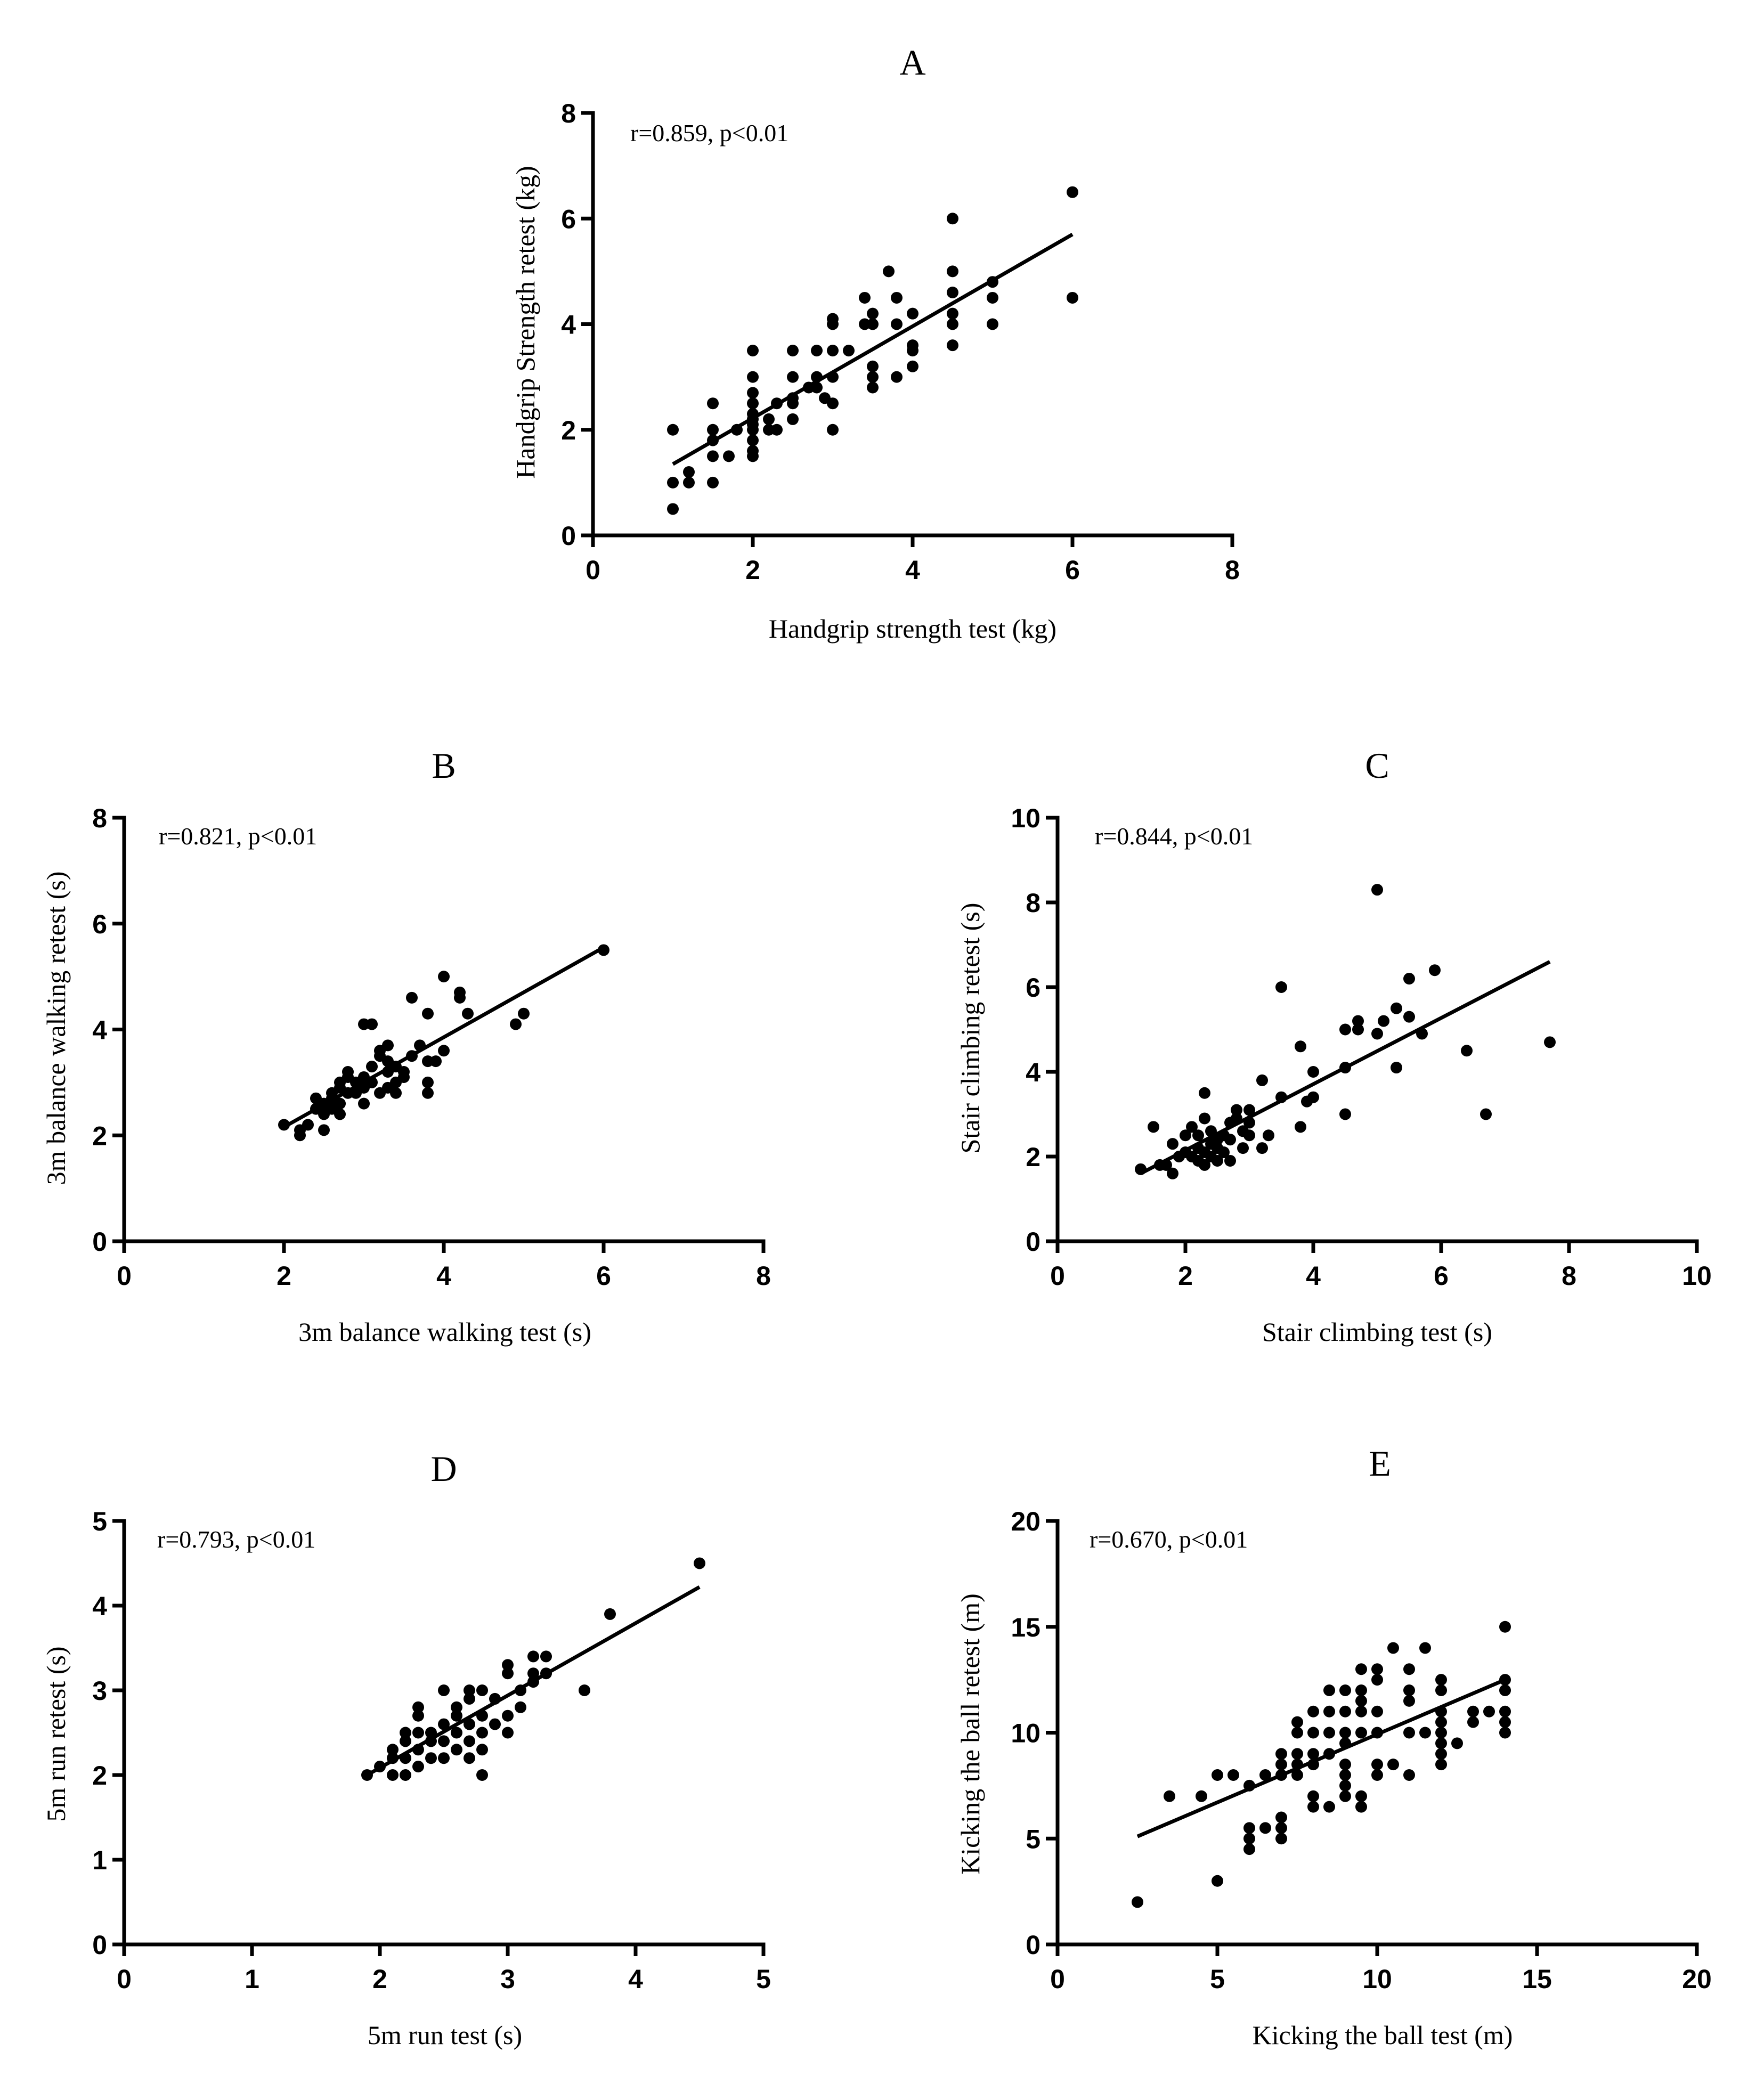  Describe the element at coordinates (1072, 570) in the screenshot. I see `panel-a-x-tick-label: 6` at that location.